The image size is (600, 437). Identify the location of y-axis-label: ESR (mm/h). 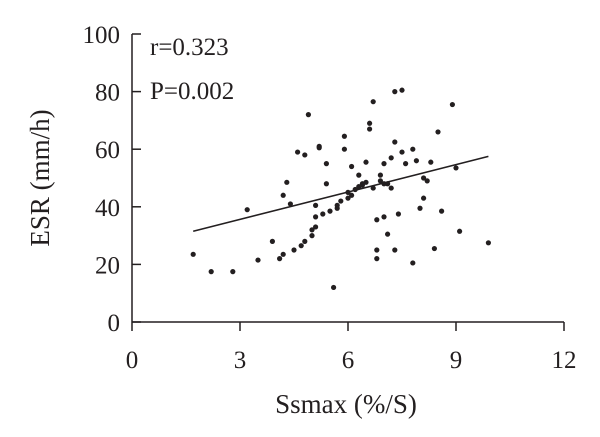
(40, 177).